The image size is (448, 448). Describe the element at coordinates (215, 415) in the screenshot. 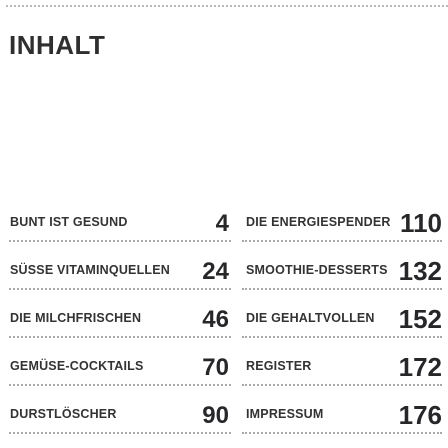

I see `toc-entry-page: 90` at that location.